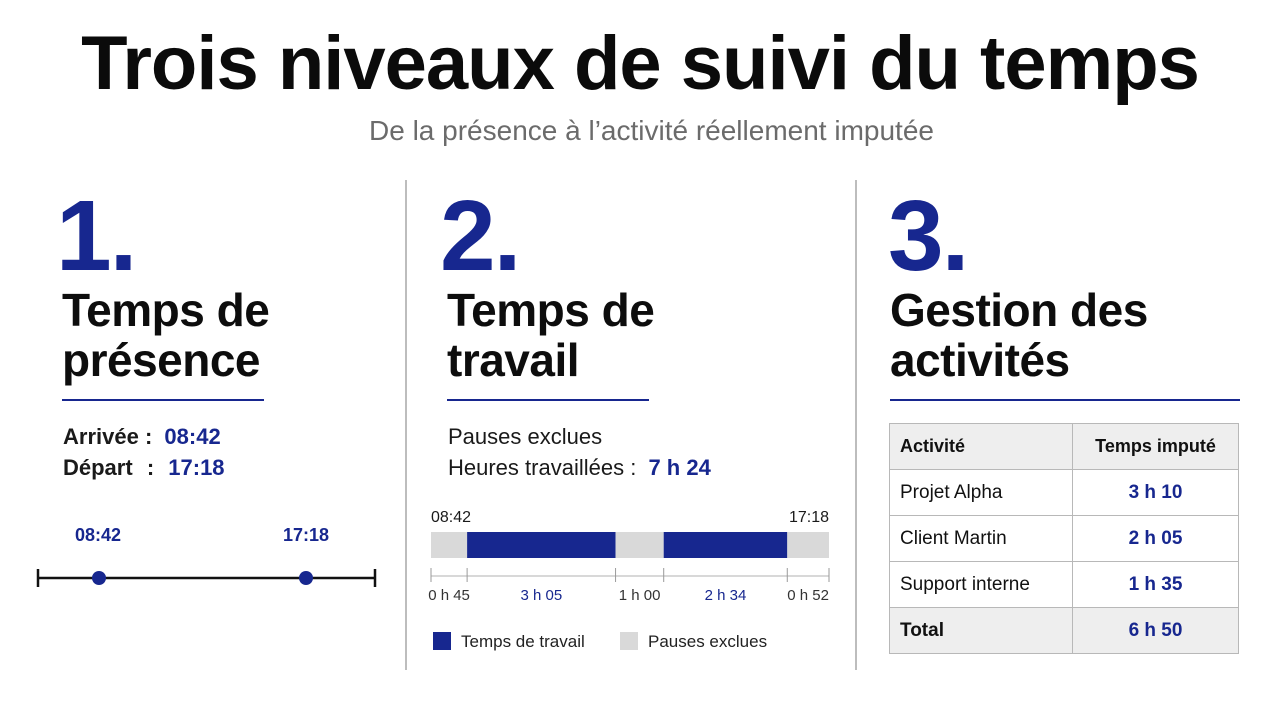 The height and width of the screenshot is (702, 1280). I want to click on arrival-line: Arrivée : 08:42, so click(142, 437).